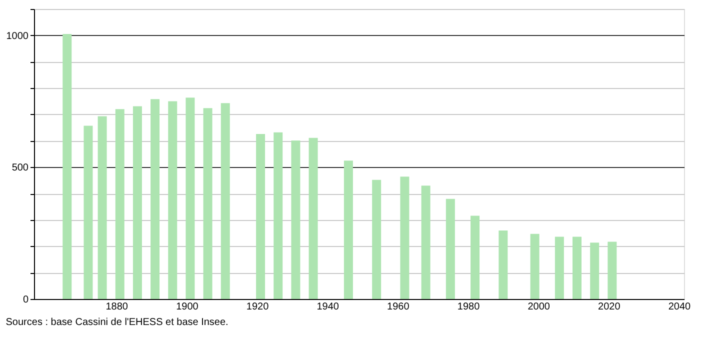  I want to click on x-tick-label: 1900, so click(187, 307).